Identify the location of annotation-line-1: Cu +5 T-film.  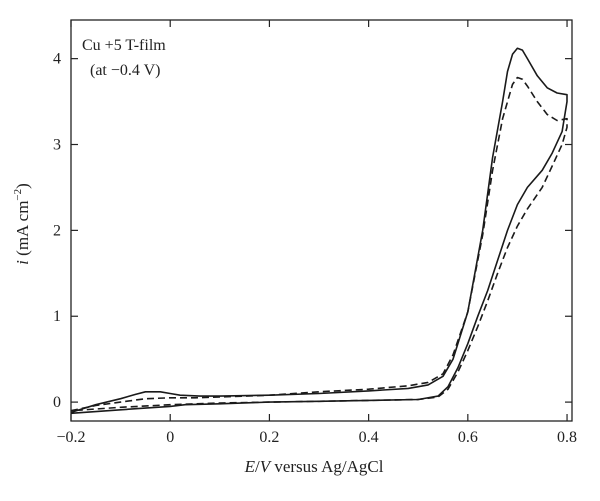
(124, 45).